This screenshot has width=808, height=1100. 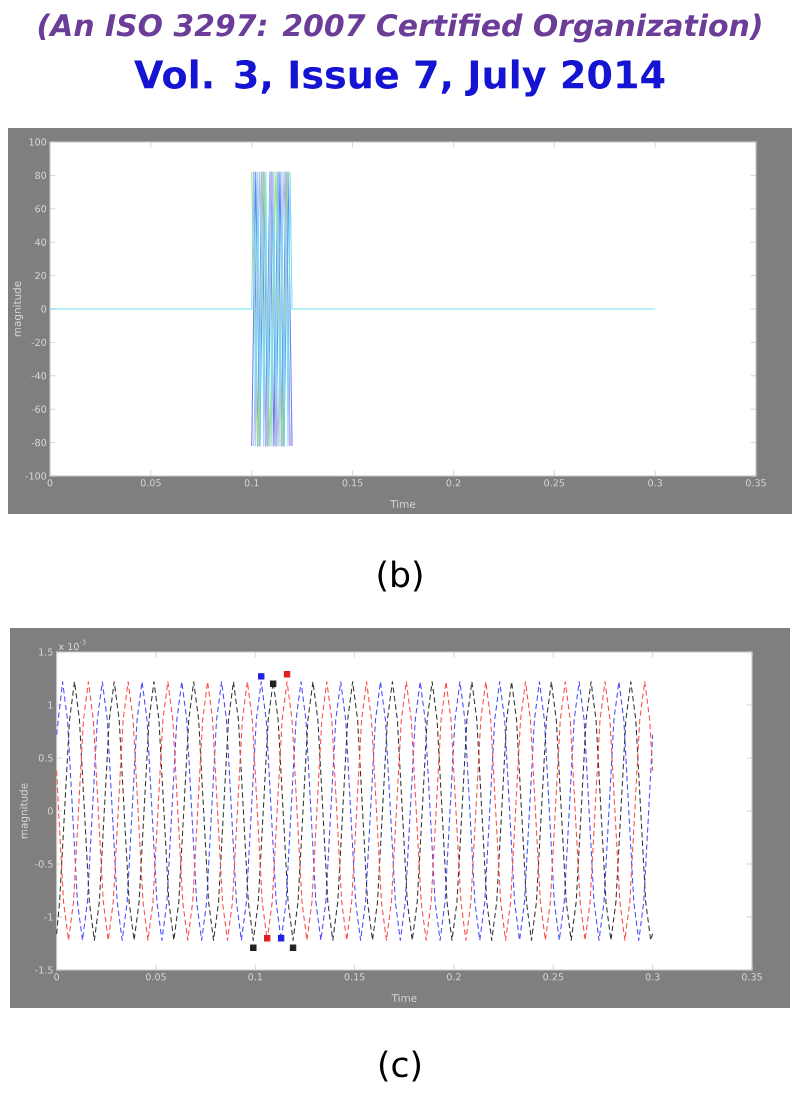 I want to click on text: (c), so click(x=400, y=1066).